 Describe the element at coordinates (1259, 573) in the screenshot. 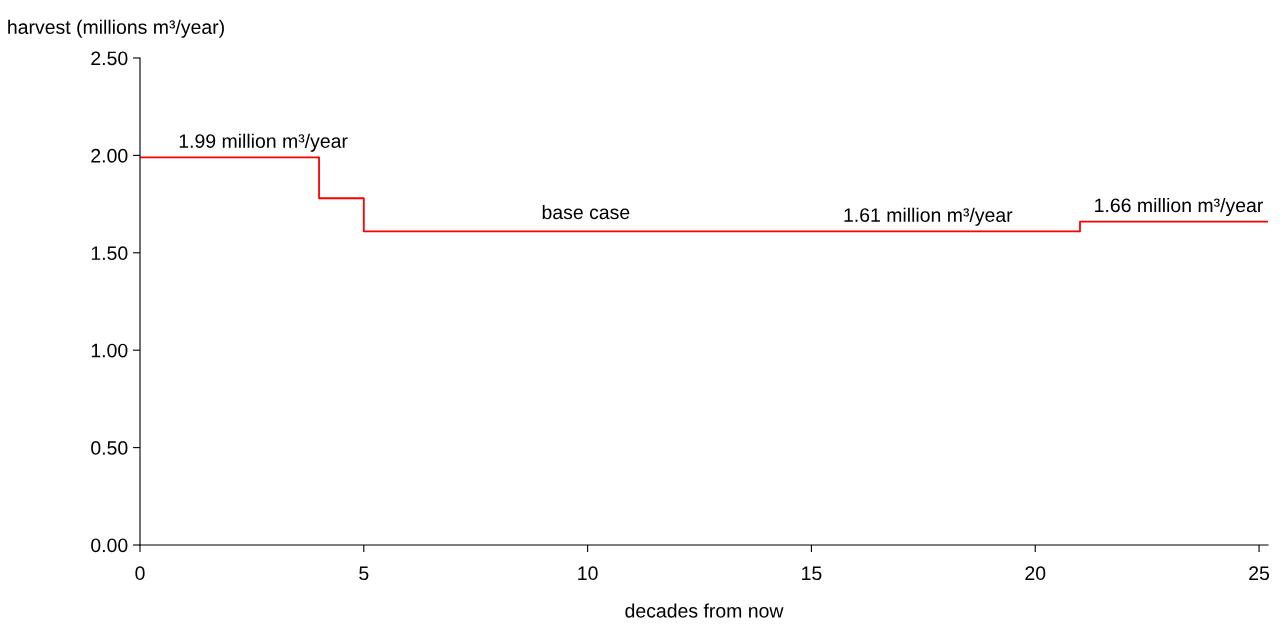

I see `x-tick-label: 25` at that location.